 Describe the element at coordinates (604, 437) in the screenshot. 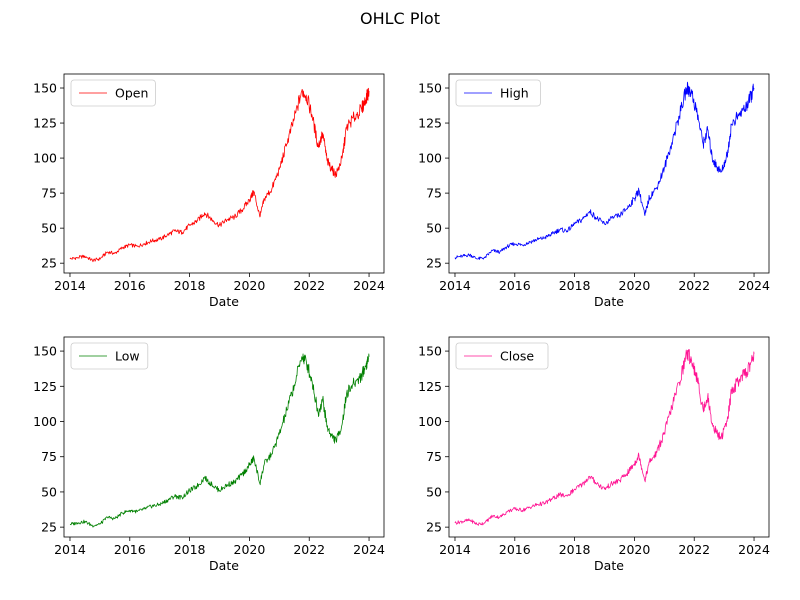

I see `series-line-close` at that location.